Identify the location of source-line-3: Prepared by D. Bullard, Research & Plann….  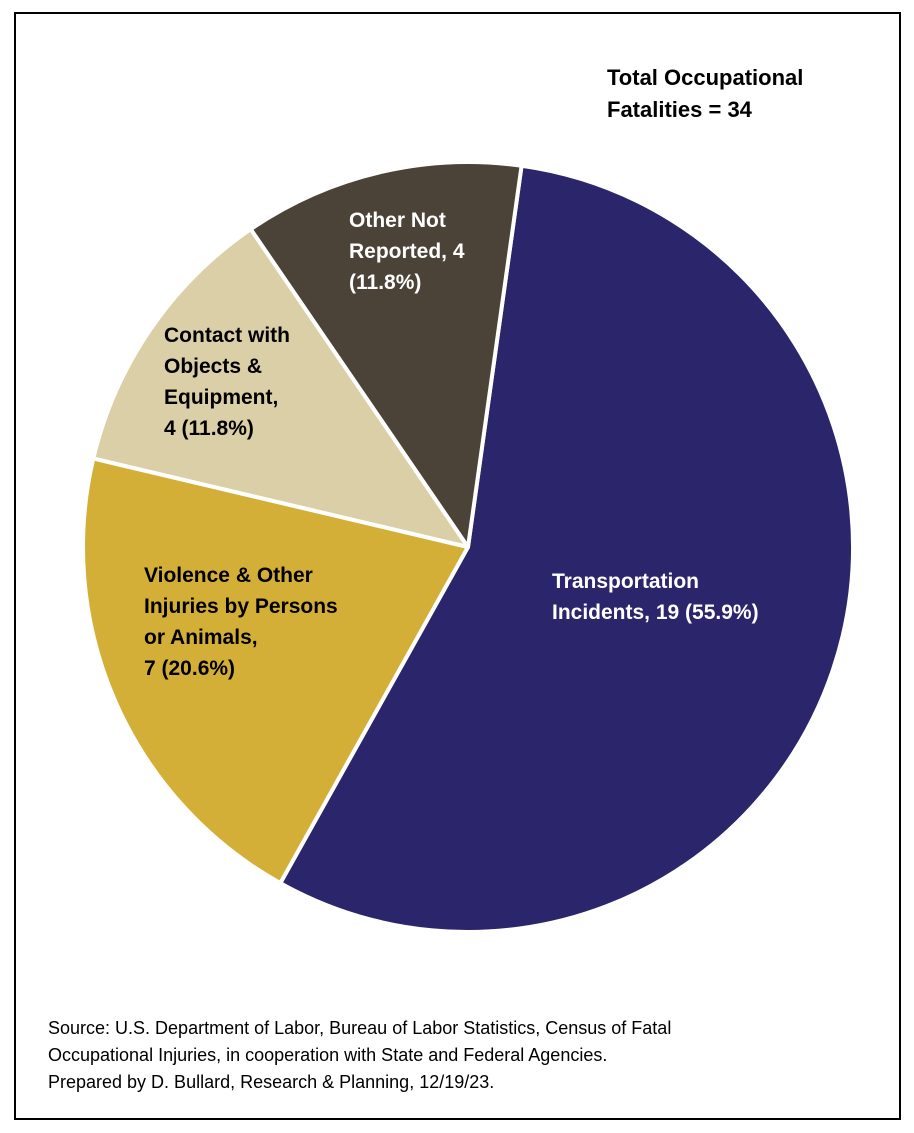
(271, 1082).